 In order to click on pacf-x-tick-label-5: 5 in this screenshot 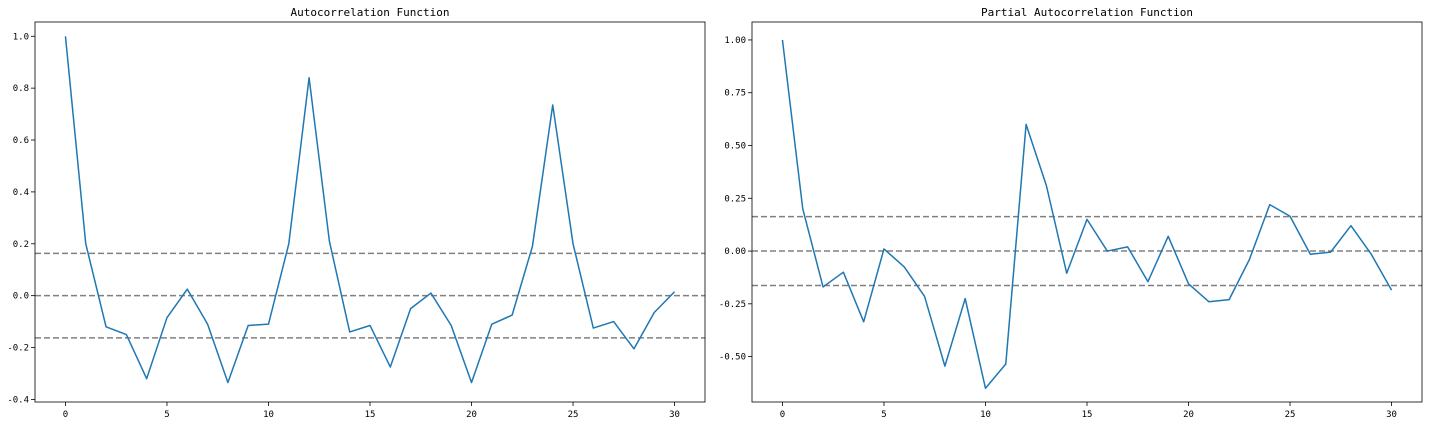, I will do `click(883, 415)`.